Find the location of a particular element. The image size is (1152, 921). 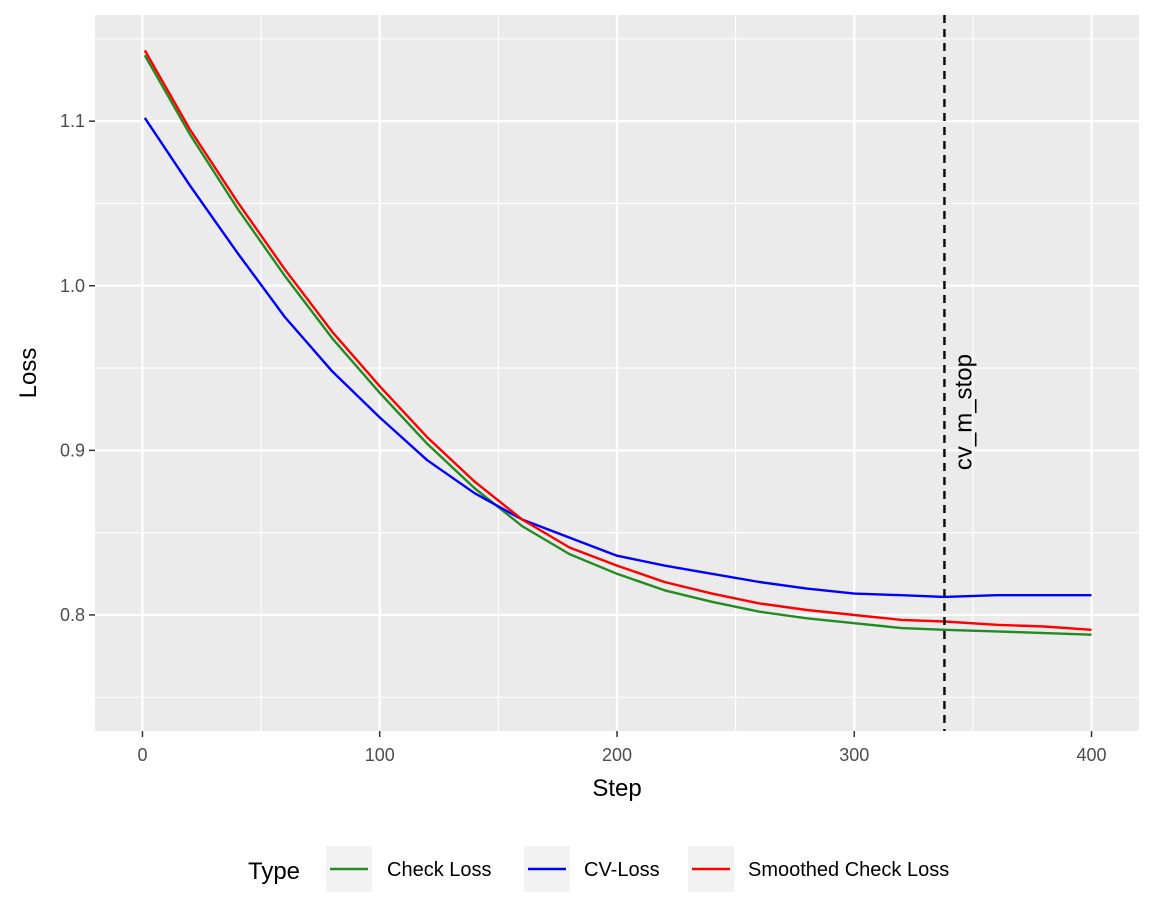

legend-label: CV-Loss is located at coordinates (622, 870).